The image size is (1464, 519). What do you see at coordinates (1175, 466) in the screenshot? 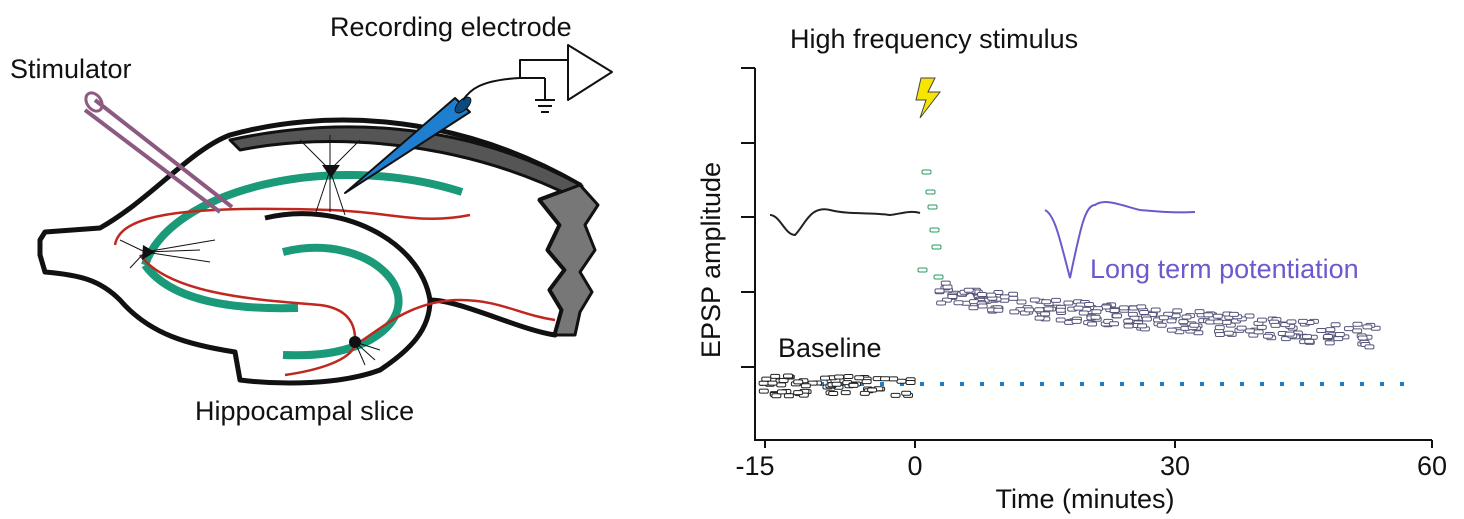
I see `x-tick-label: 30` at bounding box center [1175, 466].